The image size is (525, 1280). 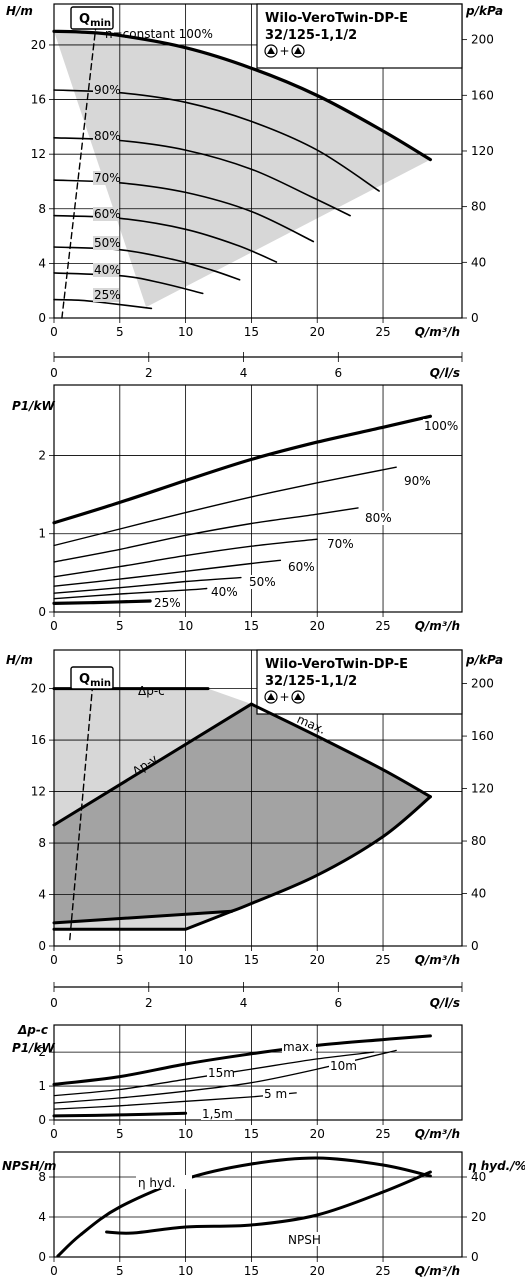 I want to click on power-mode-curve-15m, so click(x=120, y=1114).